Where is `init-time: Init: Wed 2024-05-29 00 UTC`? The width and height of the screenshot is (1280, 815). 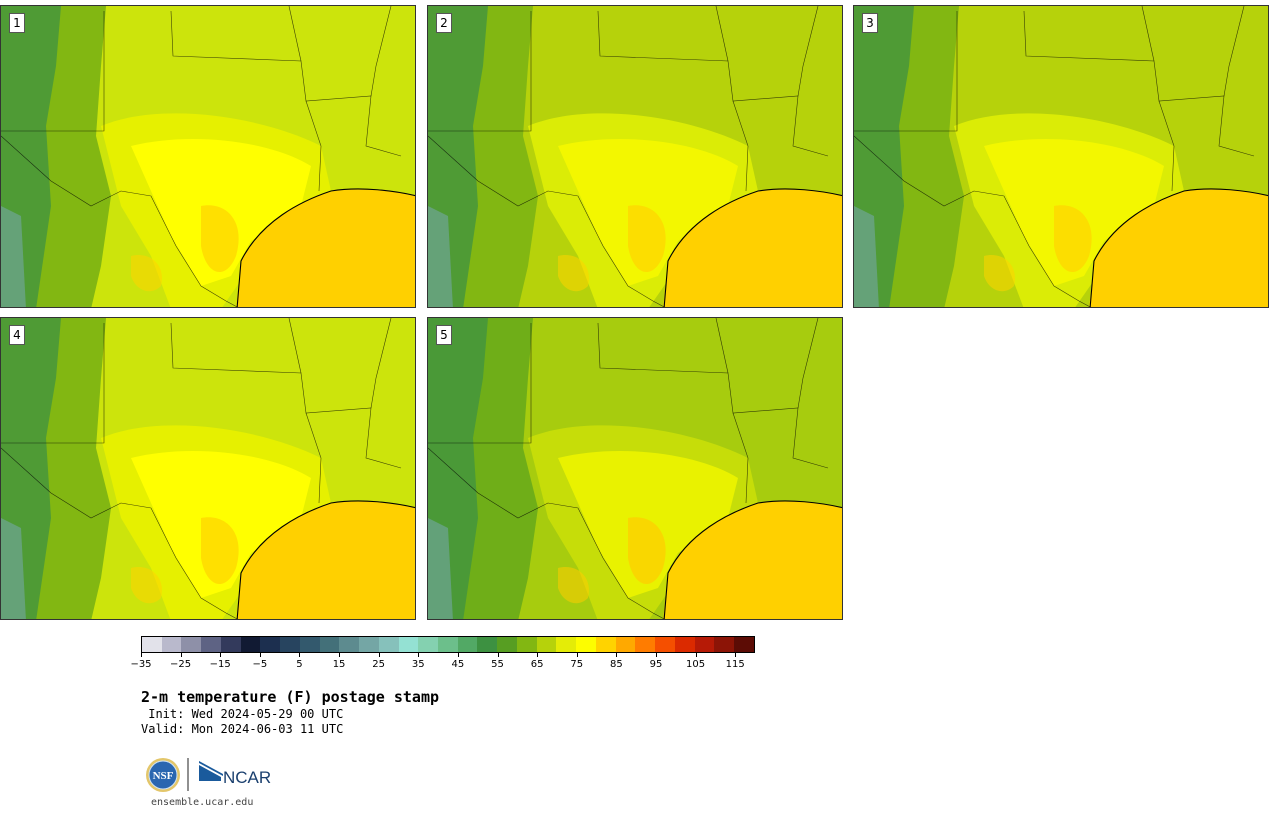
init-time: Init: Wed 2024-05-29 00 UTC is located at coordinates (242, 714).